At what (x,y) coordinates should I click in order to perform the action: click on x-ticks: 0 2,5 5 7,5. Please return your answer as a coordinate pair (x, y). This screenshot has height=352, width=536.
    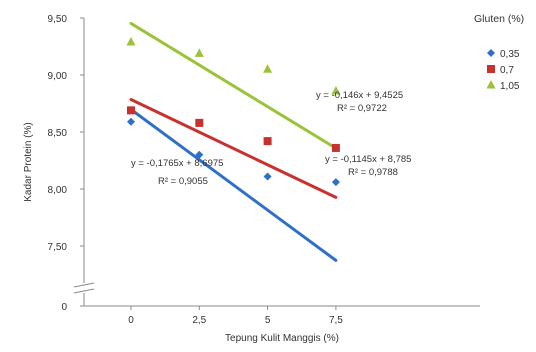
    Looking at the image, I should click on (235, 316).